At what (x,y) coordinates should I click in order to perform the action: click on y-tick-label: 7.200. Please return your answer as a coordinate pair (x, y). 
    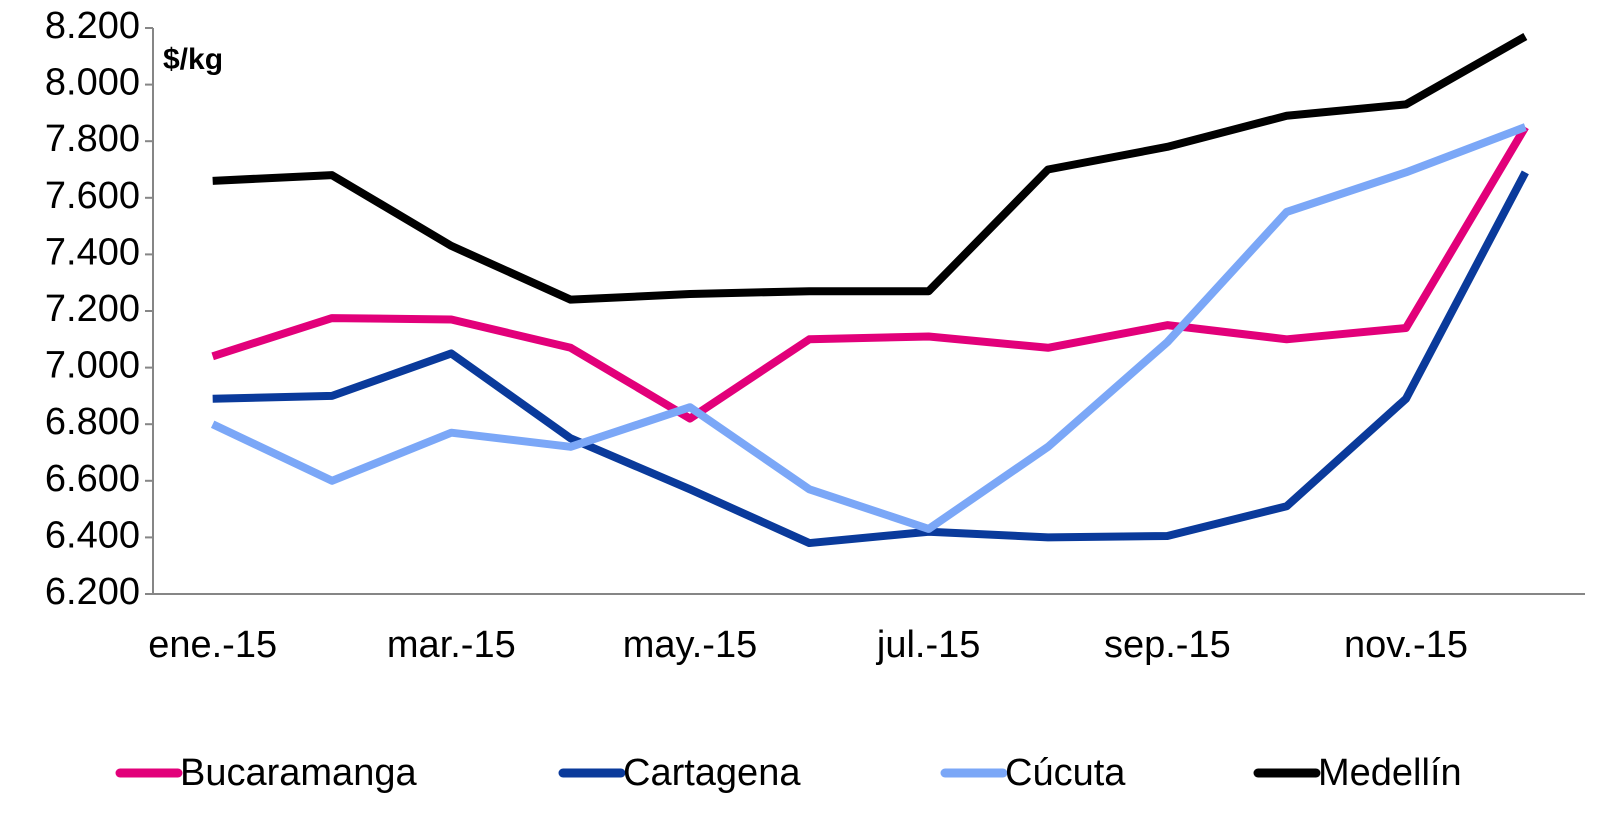
    Looking at the image, I should click on (92, 309).